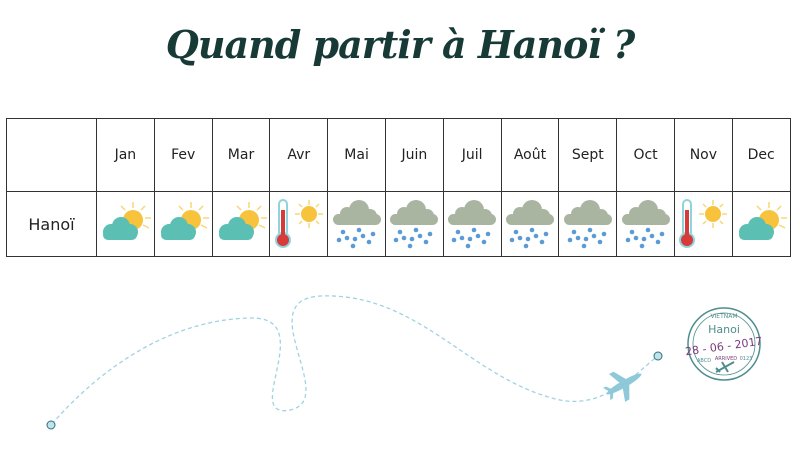 This screenshot has width=800, height=450. I want to click on month-header: Dec, so click(761, 155).